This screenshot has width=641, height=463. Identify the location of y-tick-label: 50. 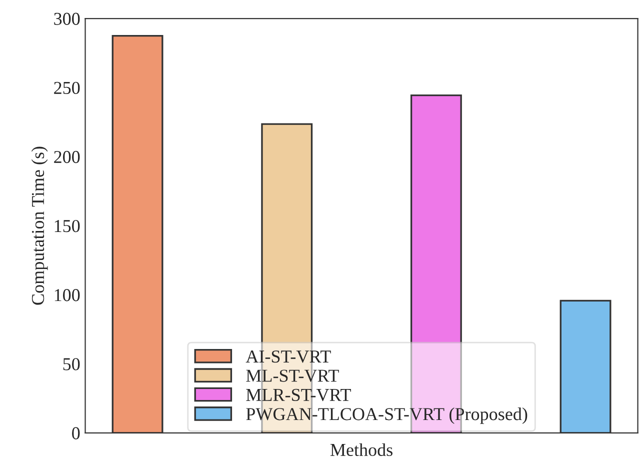
(71, 364).